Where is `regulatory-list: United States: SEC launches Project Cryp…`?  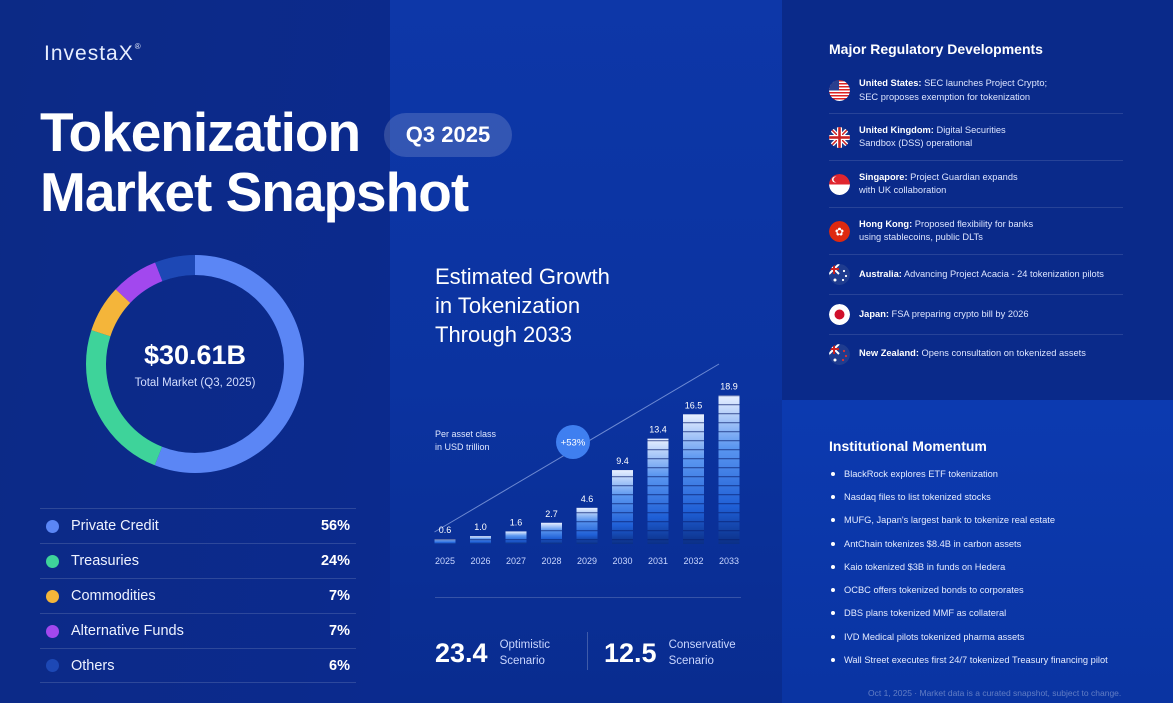
regulatory-list: United States: SEC launches Project Cryp… is located at coordinates (976, 220).